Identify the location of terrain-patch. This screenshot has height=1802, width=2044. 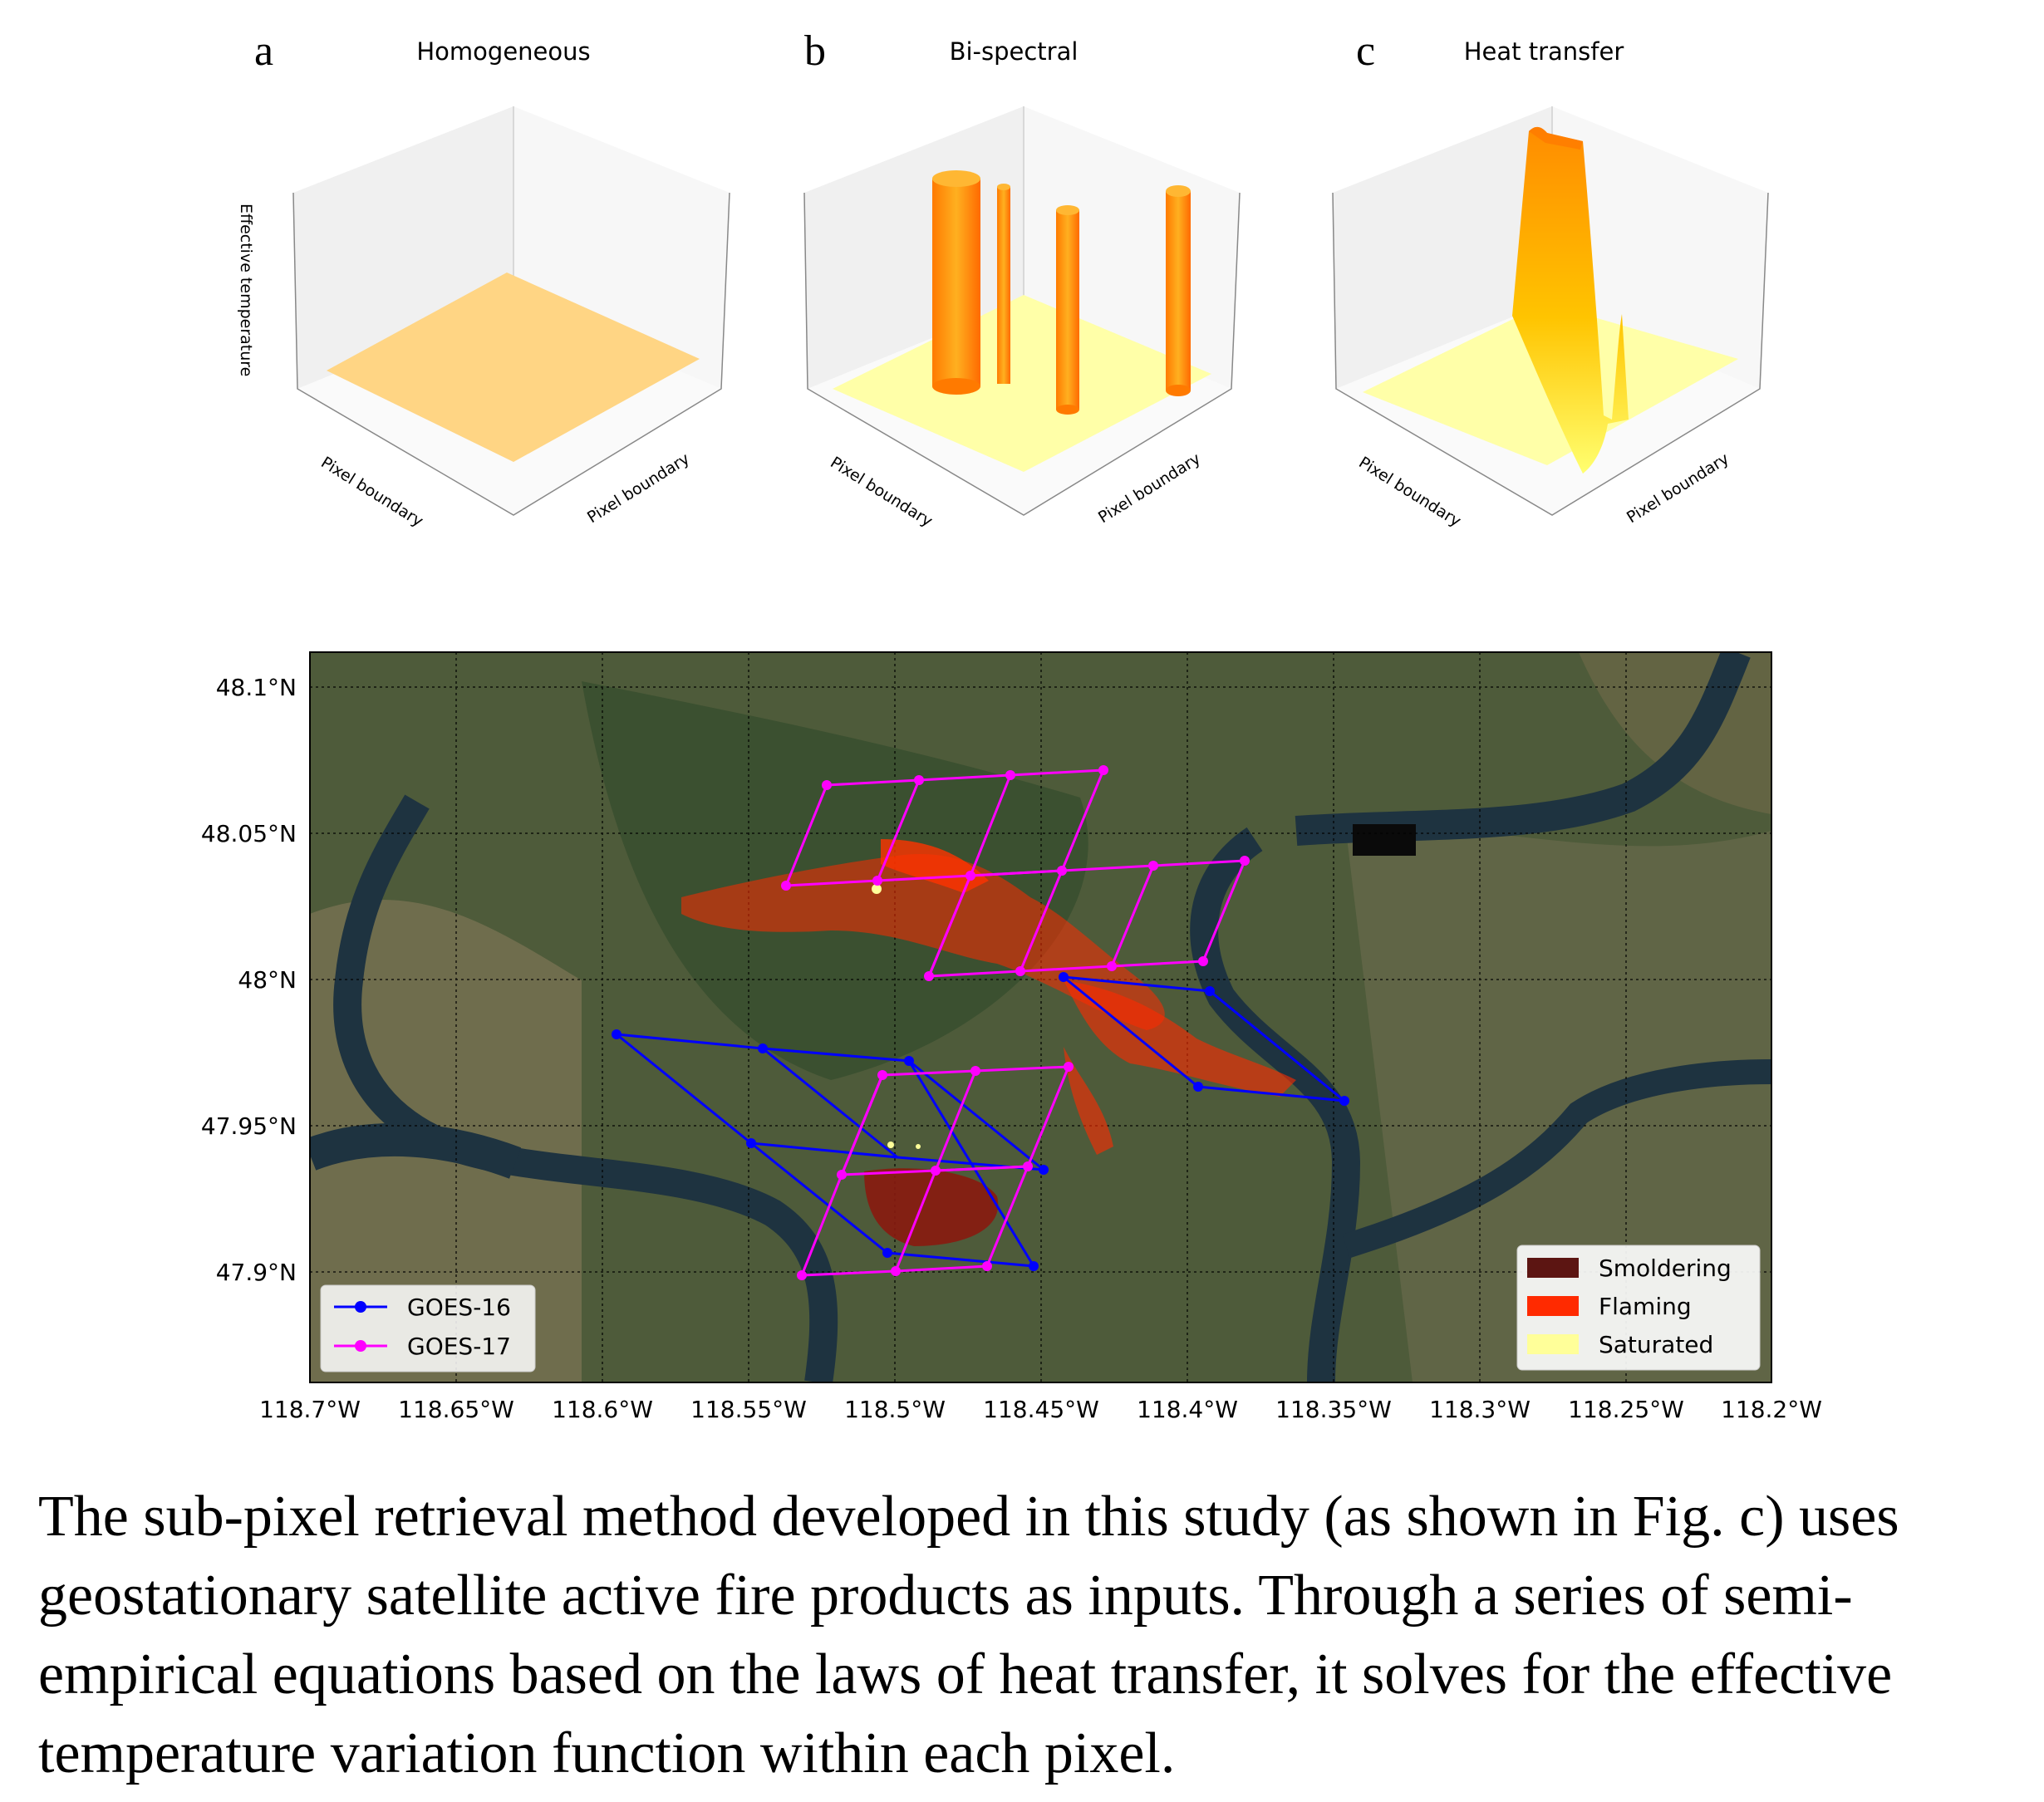
(1558, 1104).